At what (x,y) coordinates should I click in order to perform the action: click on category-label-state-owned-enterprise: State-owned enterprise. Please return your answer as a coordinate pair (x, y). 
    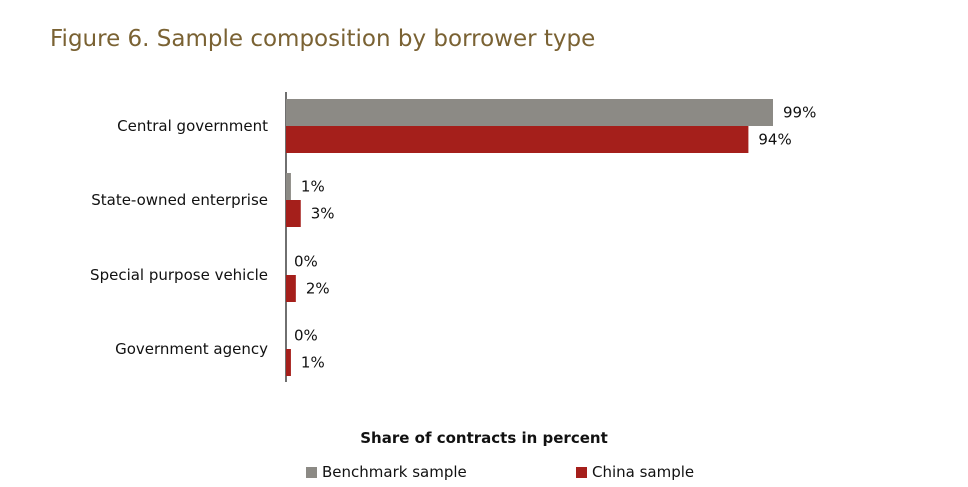
    Looking at the image, I should click on (179, 200).